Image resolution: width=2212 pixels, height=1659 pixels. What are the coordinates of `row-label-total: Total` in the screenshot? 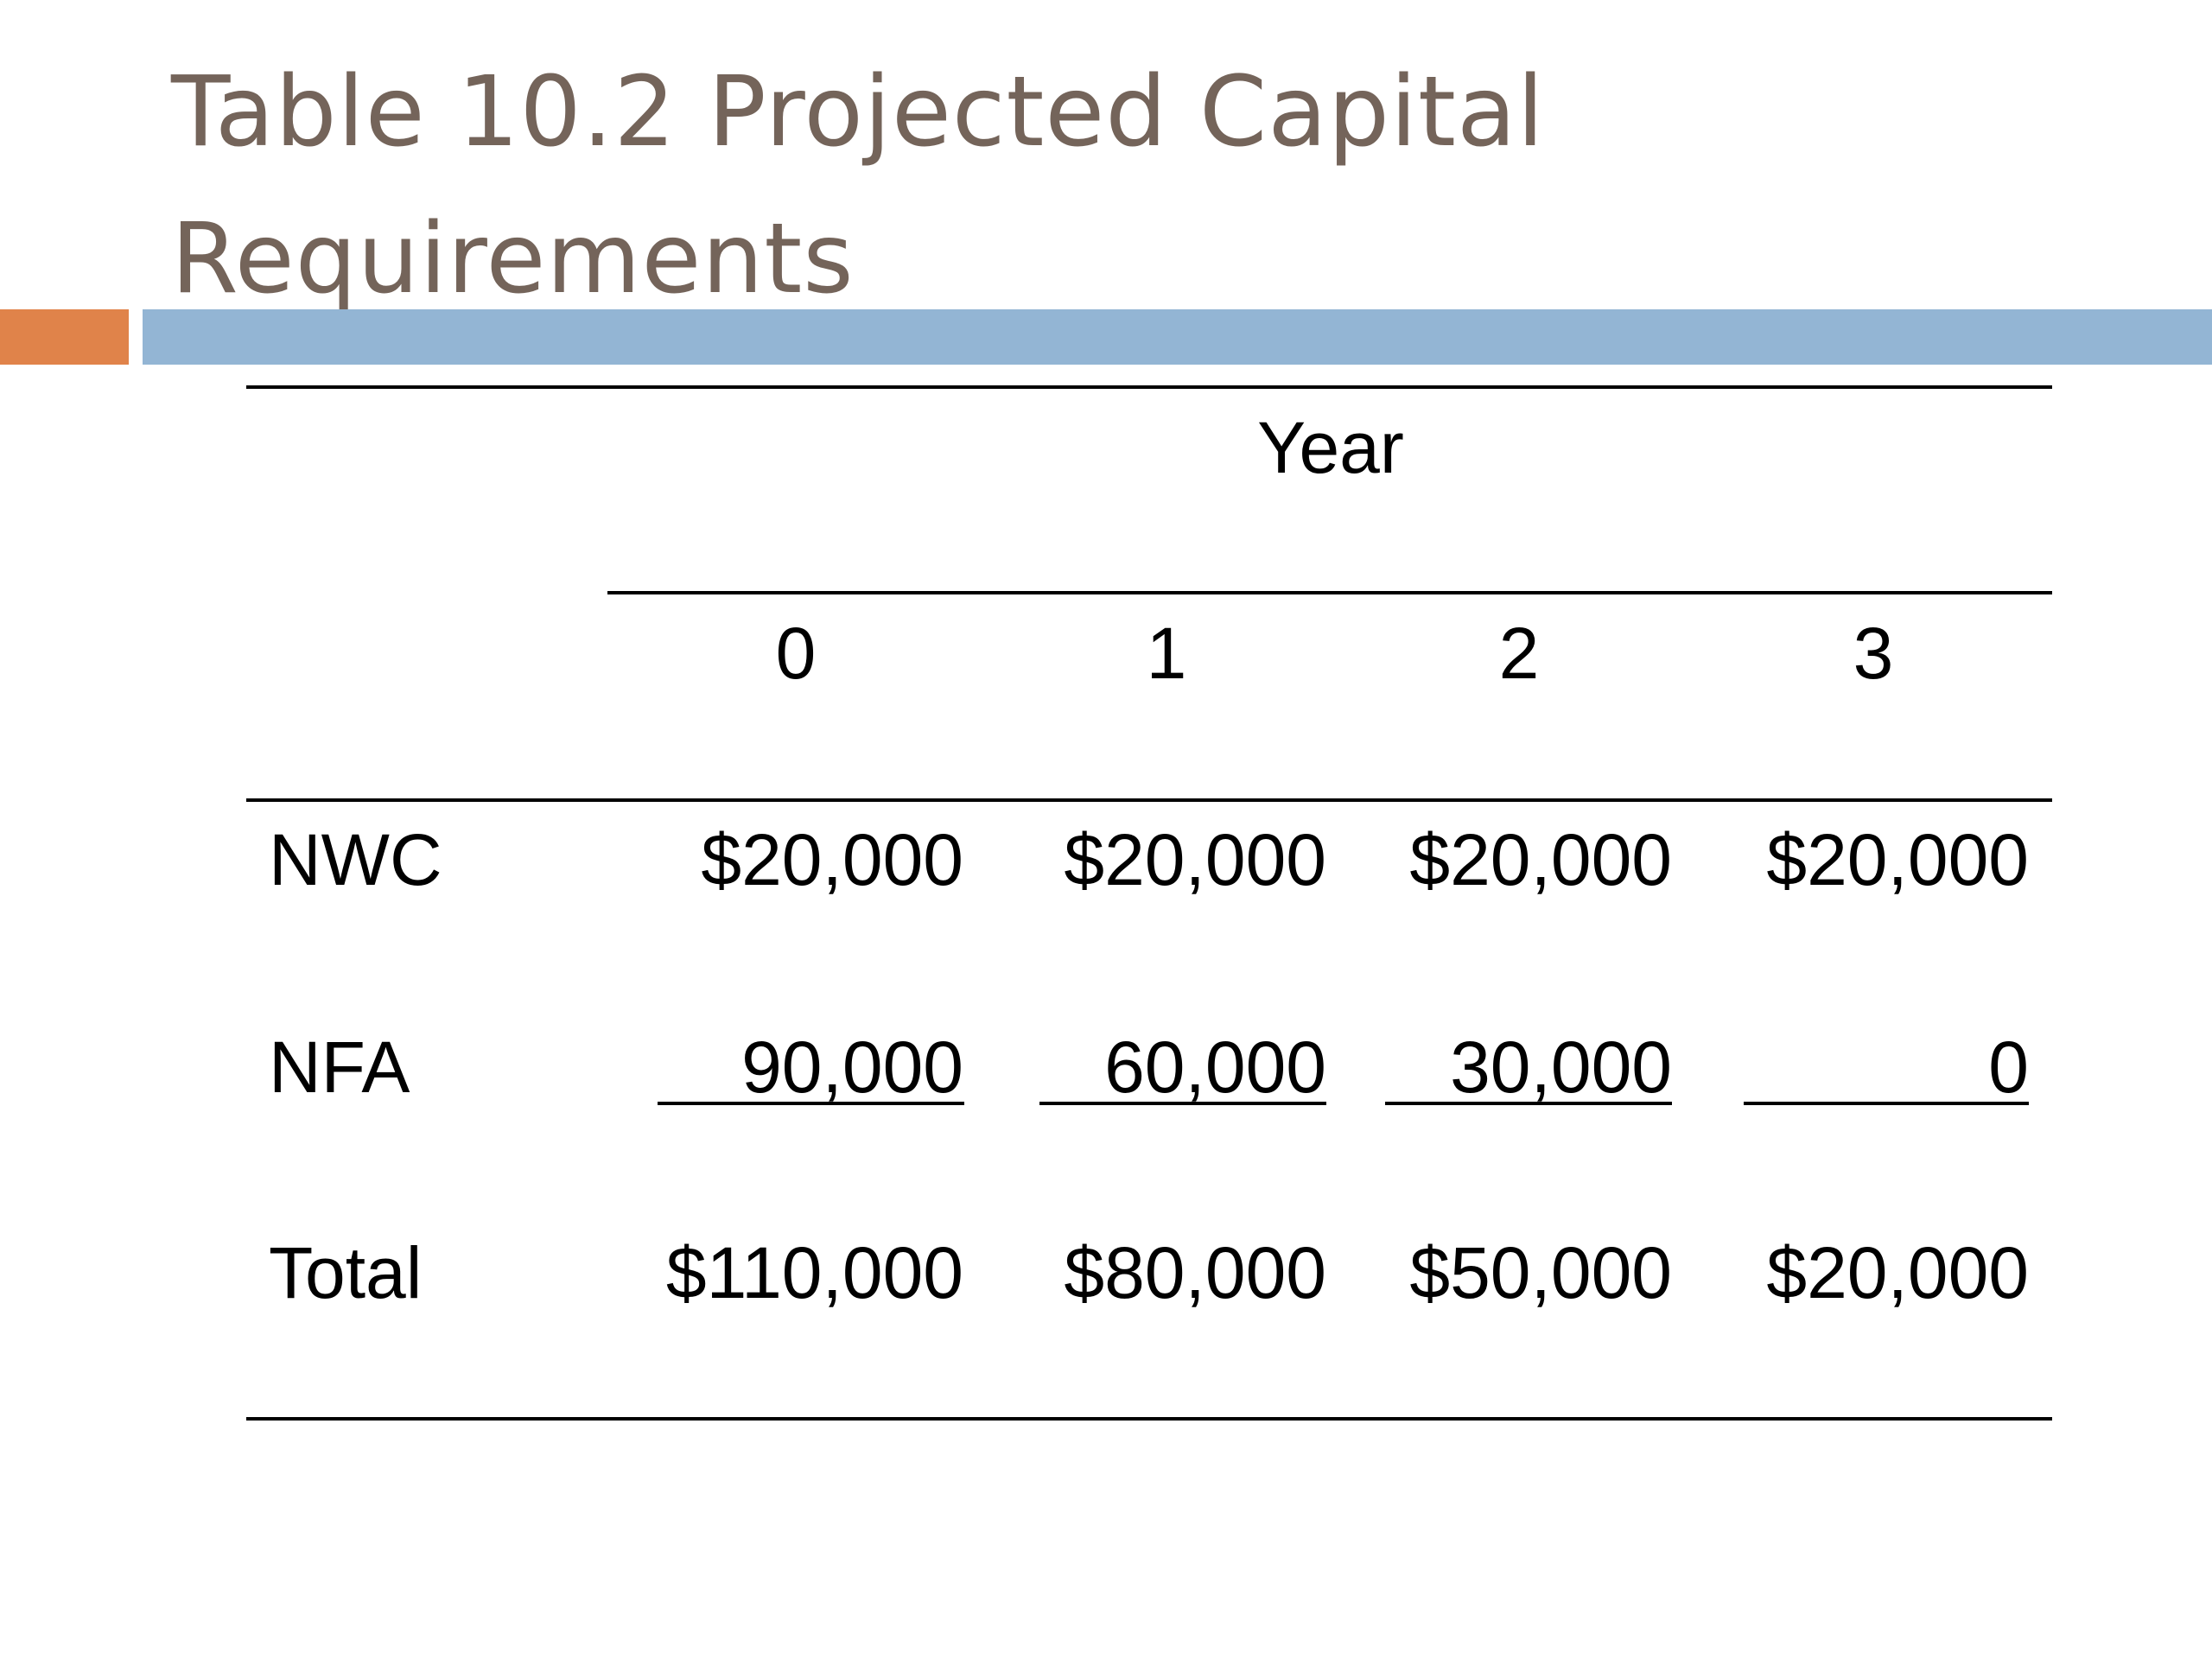 It's located at (346, 1272).